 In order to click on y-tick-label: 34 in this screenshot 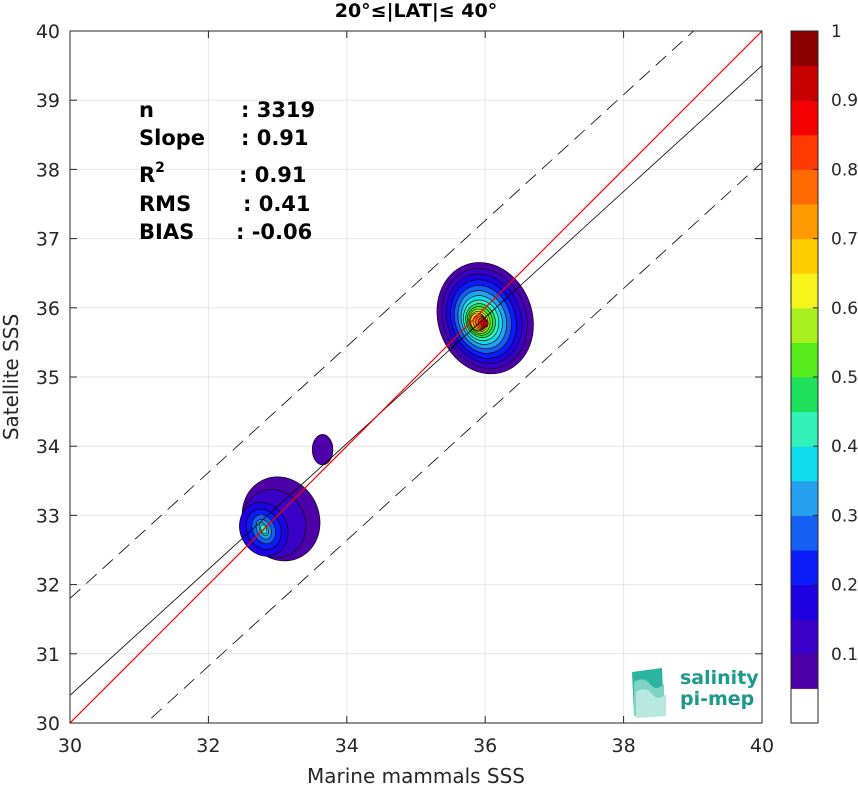, I will do `click(48, 447)`.